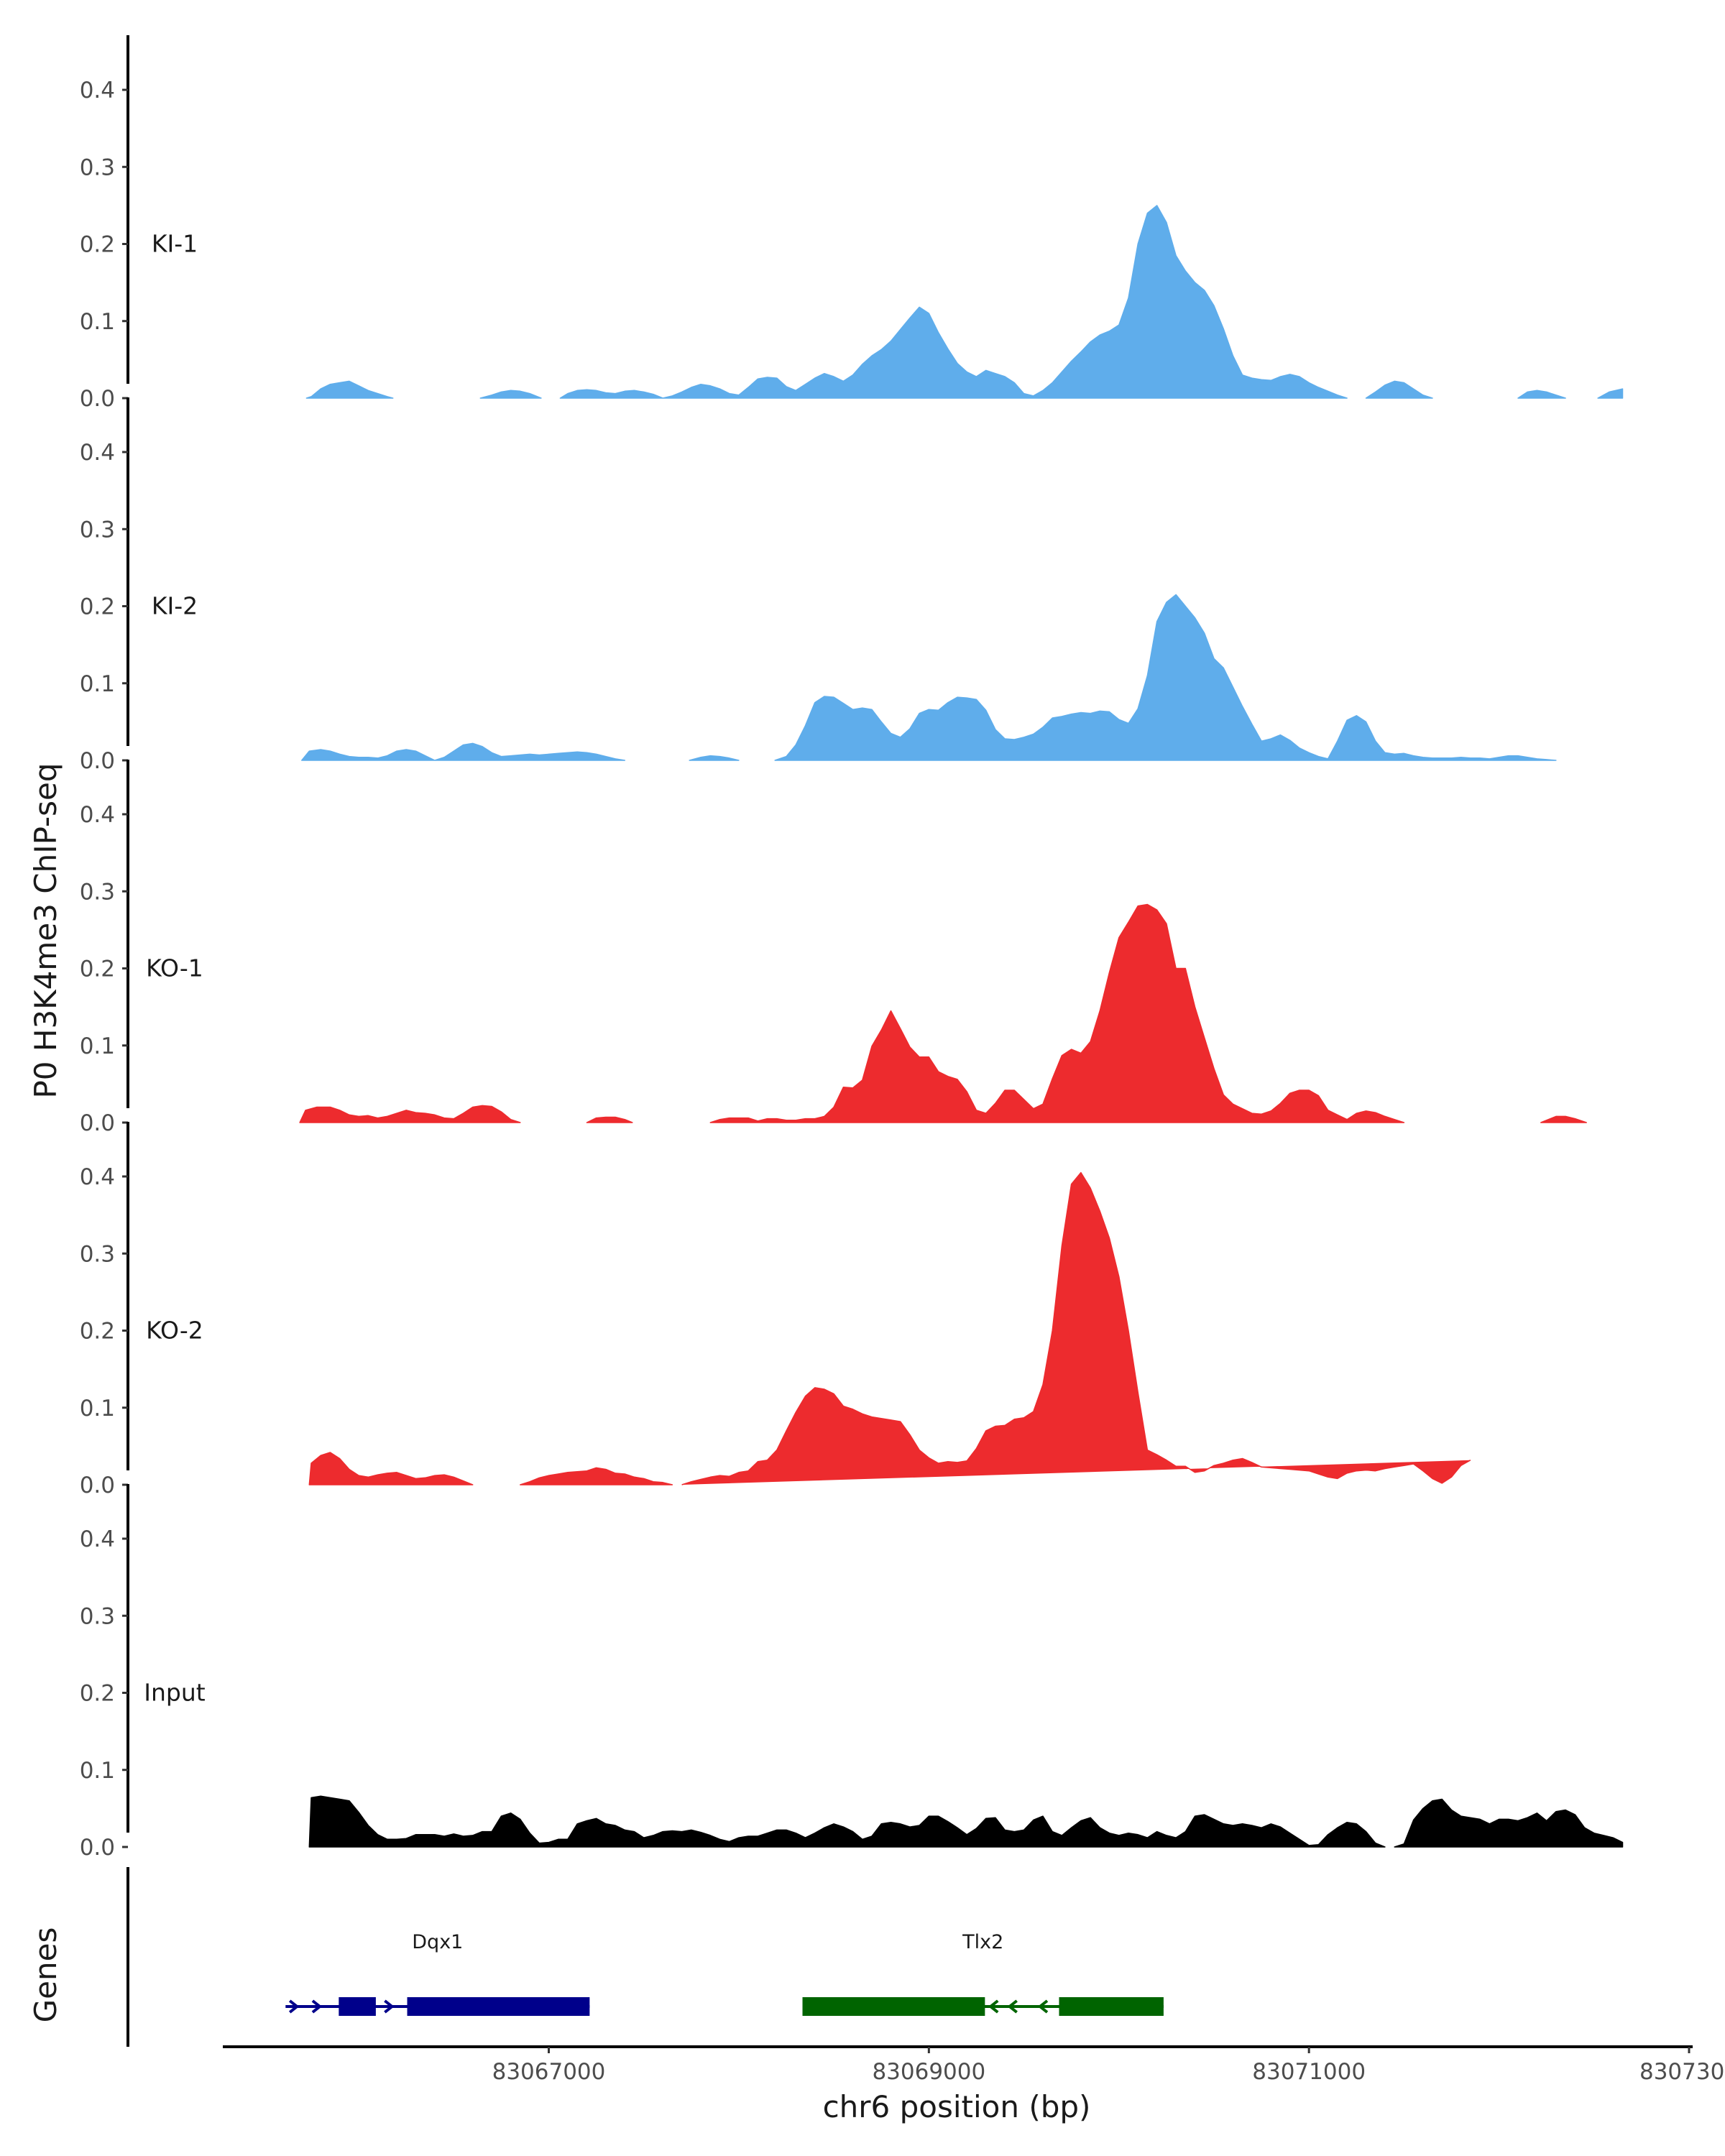 The width and height of the screenshot is (1725, 2156). Describe the element at coordinates (174, 968) in the screenshot. I see `track-label: KO-1` at that location.